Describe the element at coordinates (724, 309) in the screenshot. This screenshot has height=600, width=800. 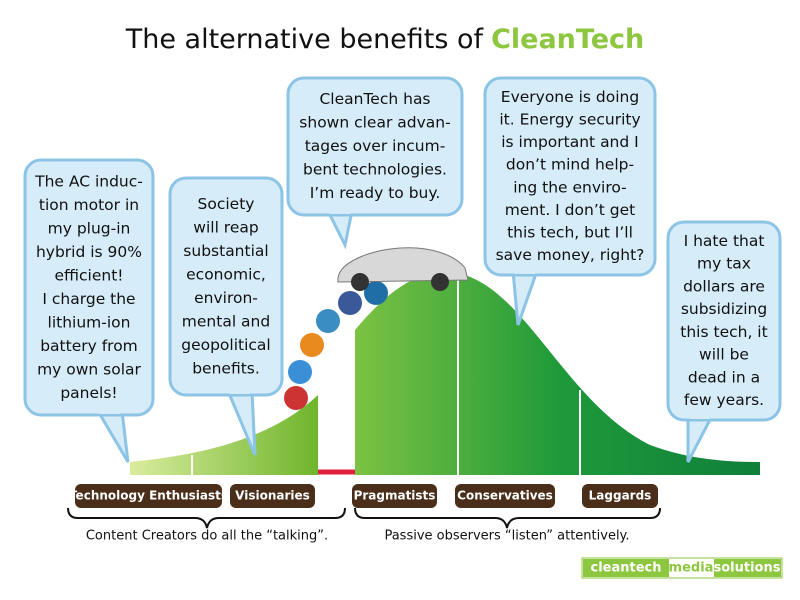
I see `bubble-line: subsidizing` at that location.